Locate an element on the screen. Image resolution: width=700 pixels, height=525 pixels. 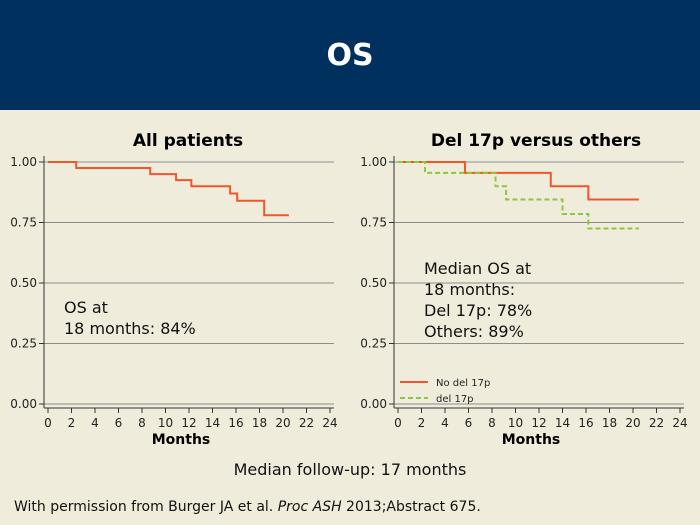
citation-prefix: With permission from Burger JA et al. is located at coordinates (146, 507).